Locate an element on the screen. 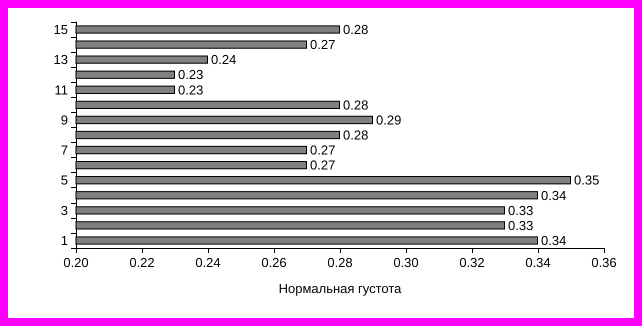 The image size is (642, 326). data-label: 0.24 is located at coordinates (223, 60).